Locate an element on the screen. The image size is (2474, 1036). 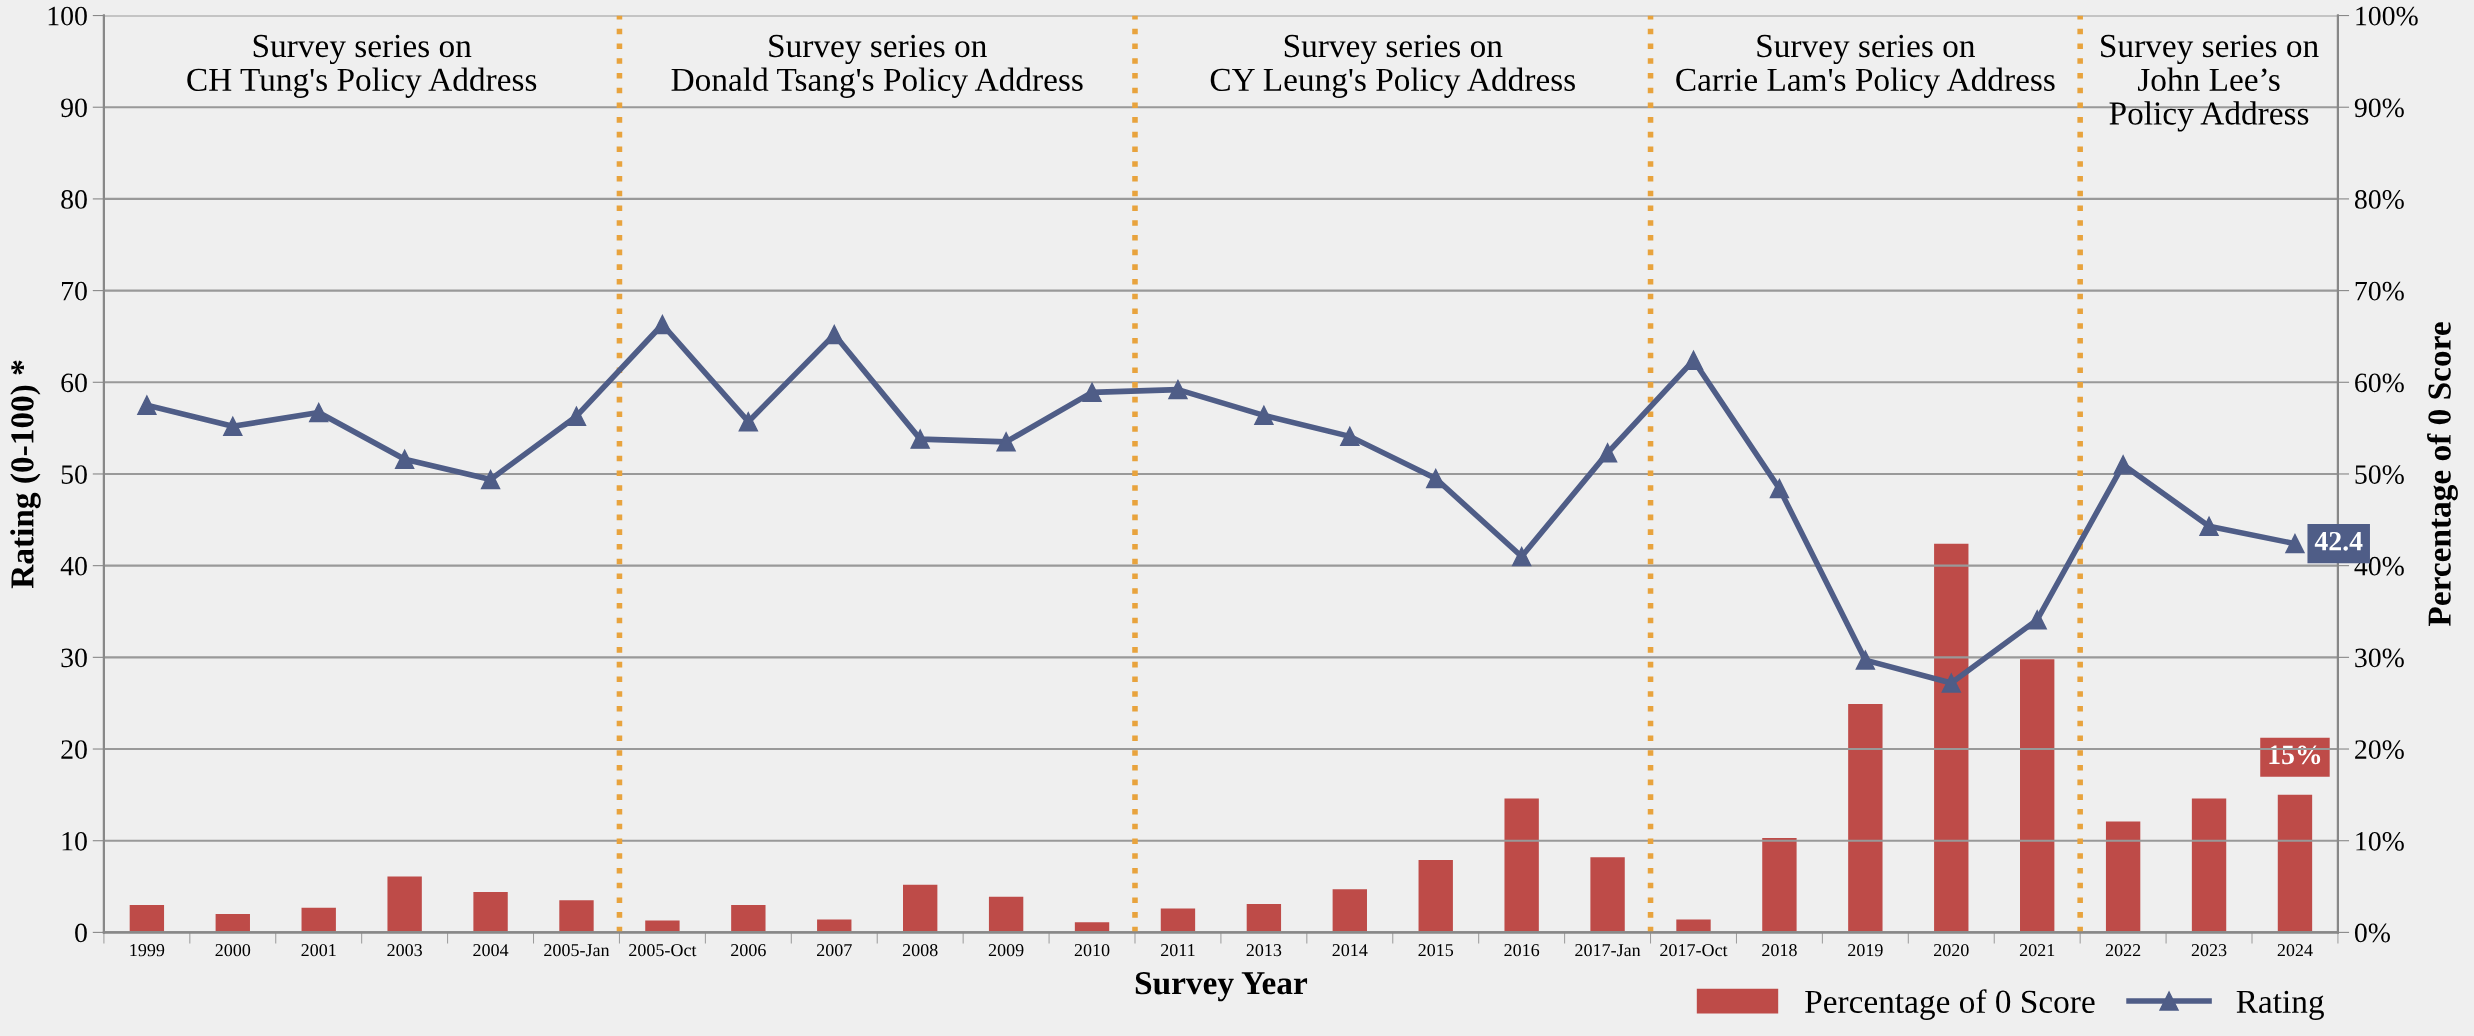
annotation: Survey series on CH Tung's Policy Address is located at coordinates (362, 66).